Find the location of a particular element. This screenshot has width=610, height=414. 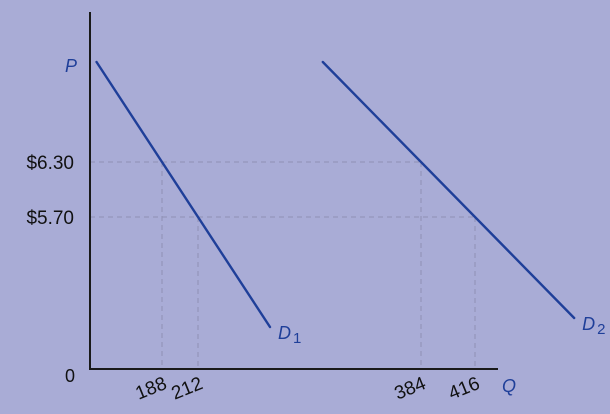

y-axis-label: P is located at coordinates (71, 66).